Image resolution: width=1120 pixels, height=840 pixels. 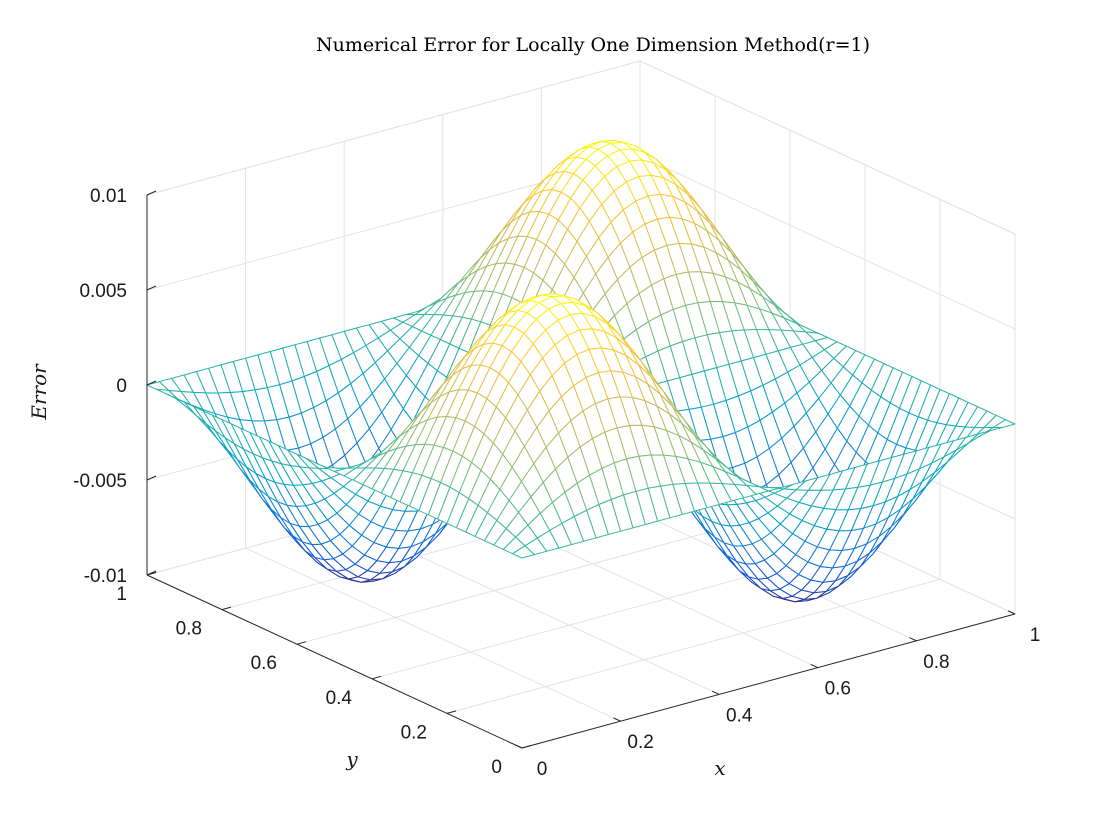 I want to click on x-tick-label: 0, so click(x=542, y=769).